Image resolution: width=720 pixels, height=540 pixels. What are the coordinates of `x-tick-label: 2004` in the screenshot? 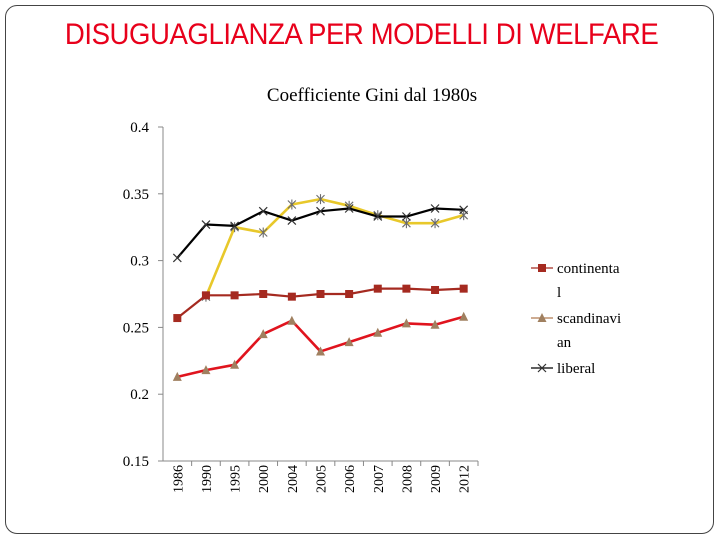 It's located at (293, 479).